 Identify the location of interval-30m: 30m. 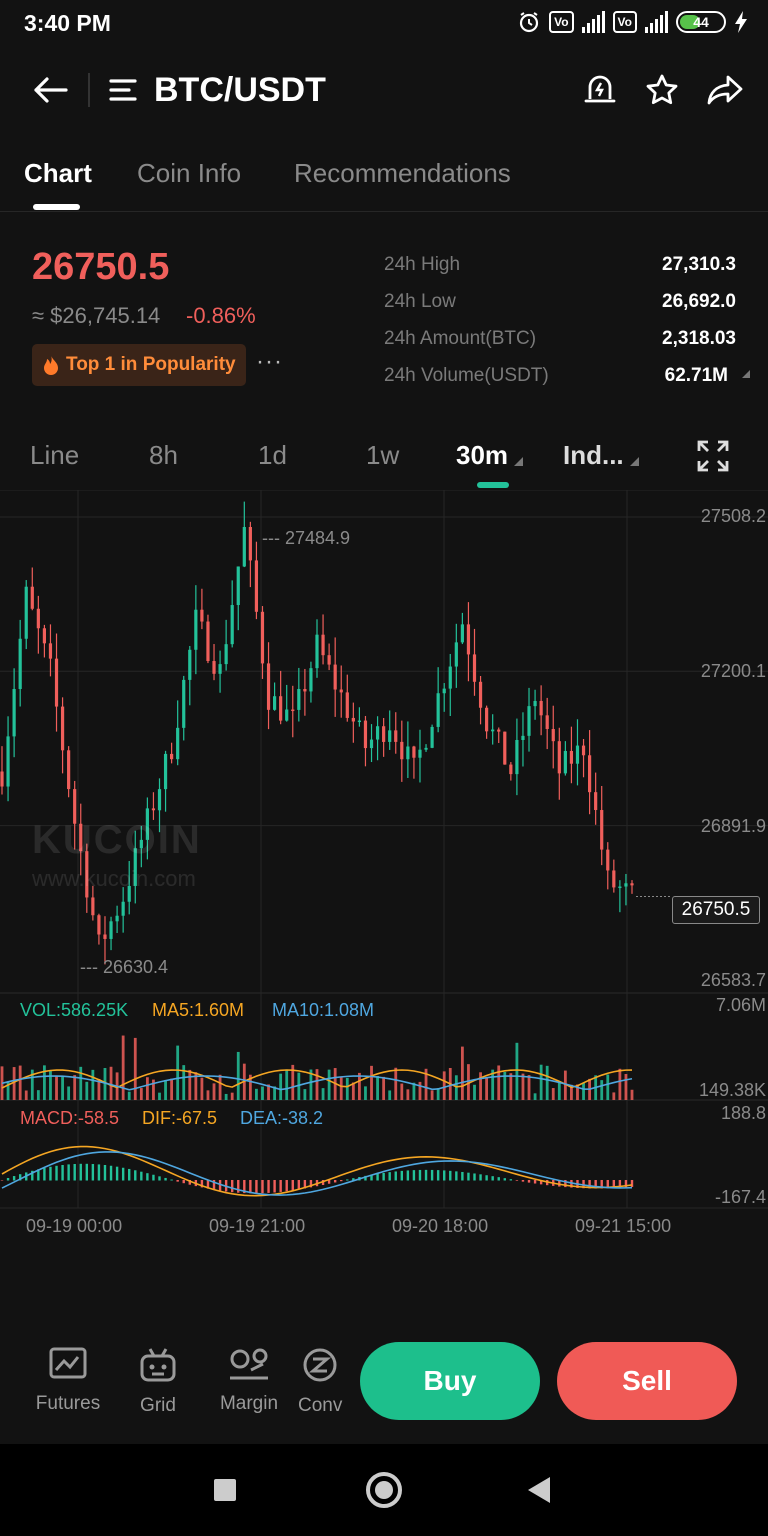
(490, 455).